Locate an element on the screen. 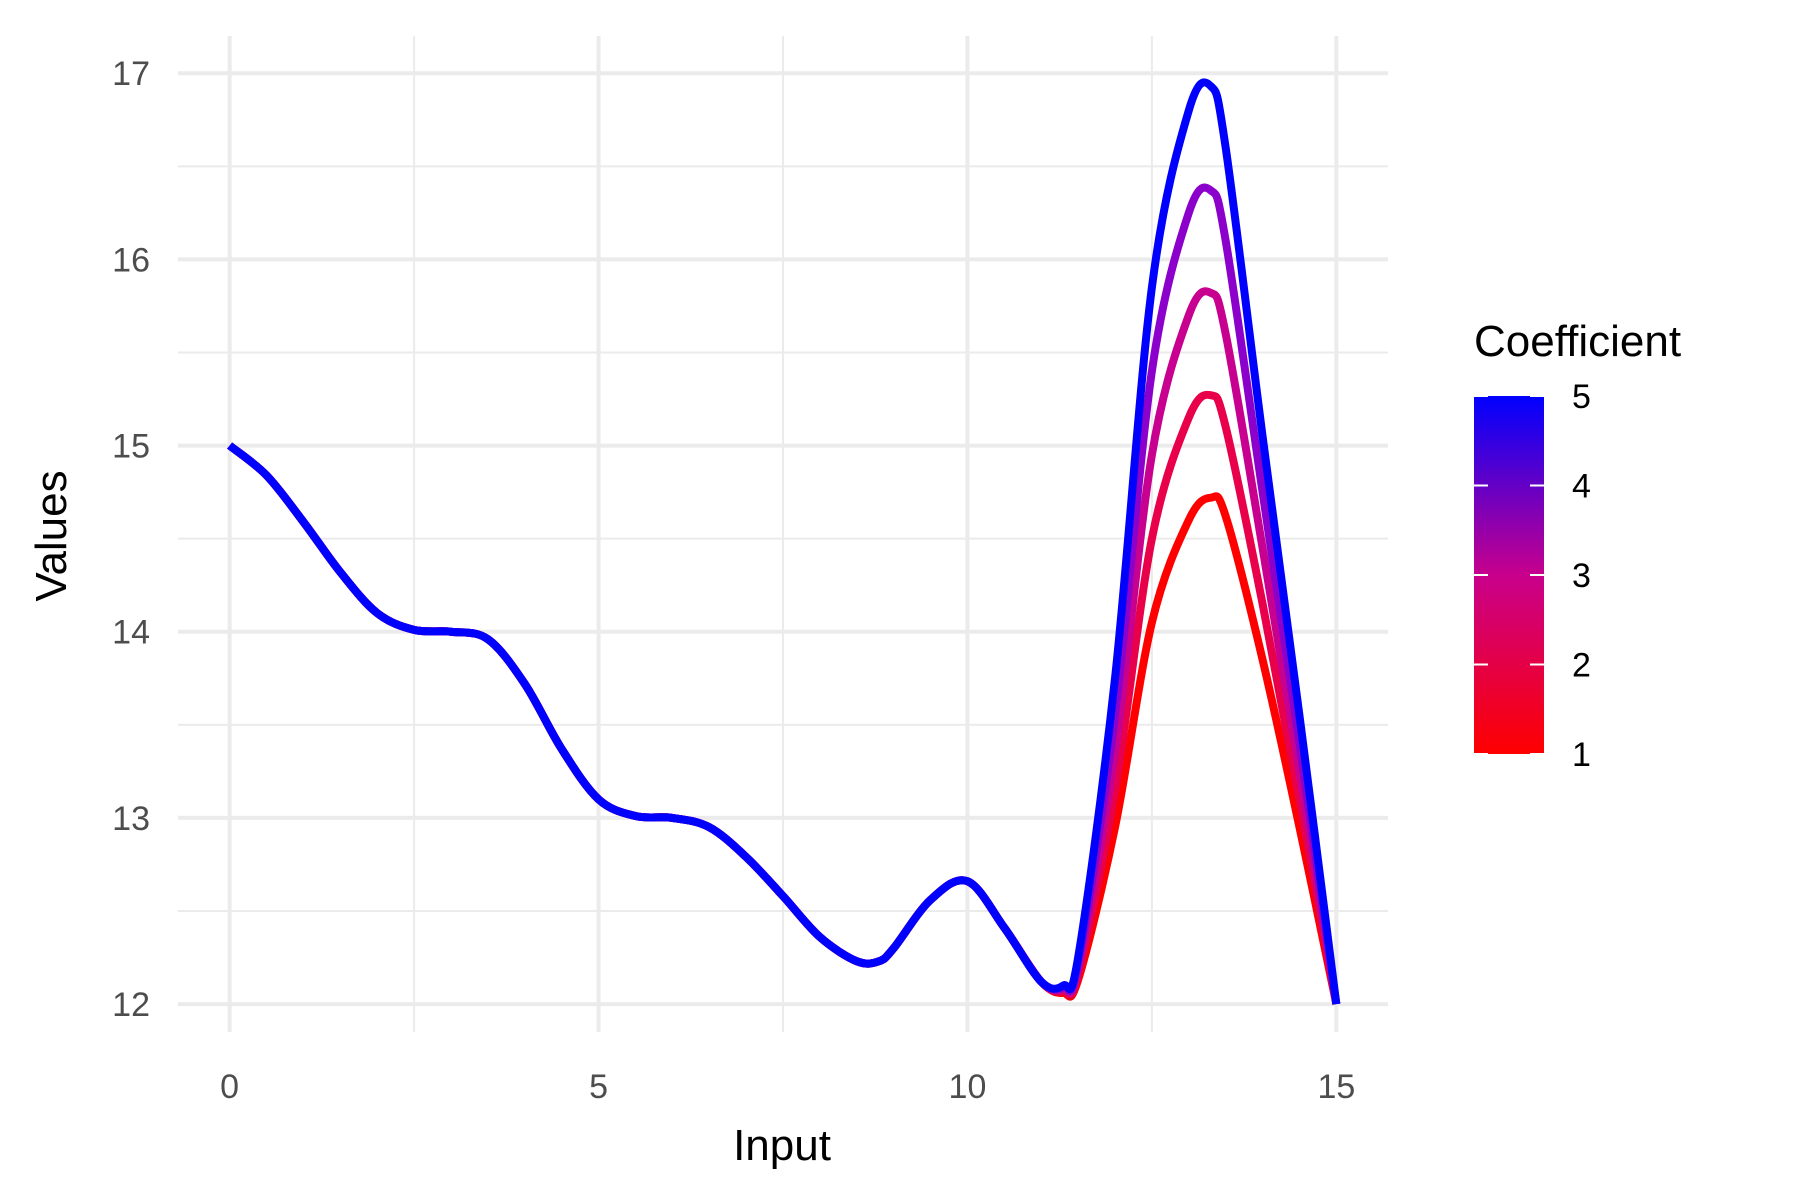 The image size is (1800, 1200). legend-title: Coefficient is located at coordinates (1577, 341).